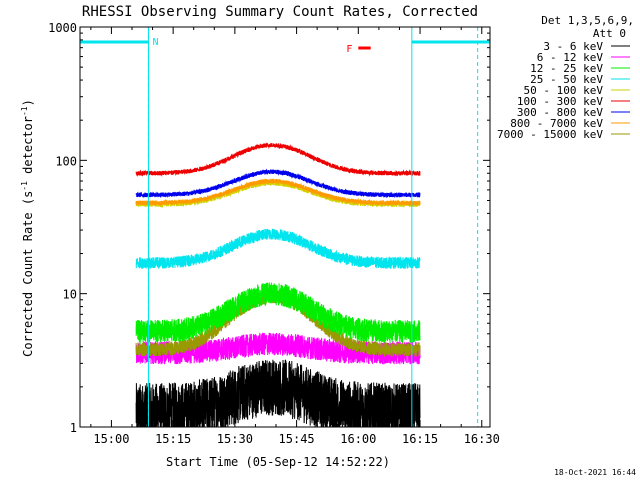 This screenshot has width=640, height=480. I want to click on x-tick-label: 15:00, so click(111, 439).